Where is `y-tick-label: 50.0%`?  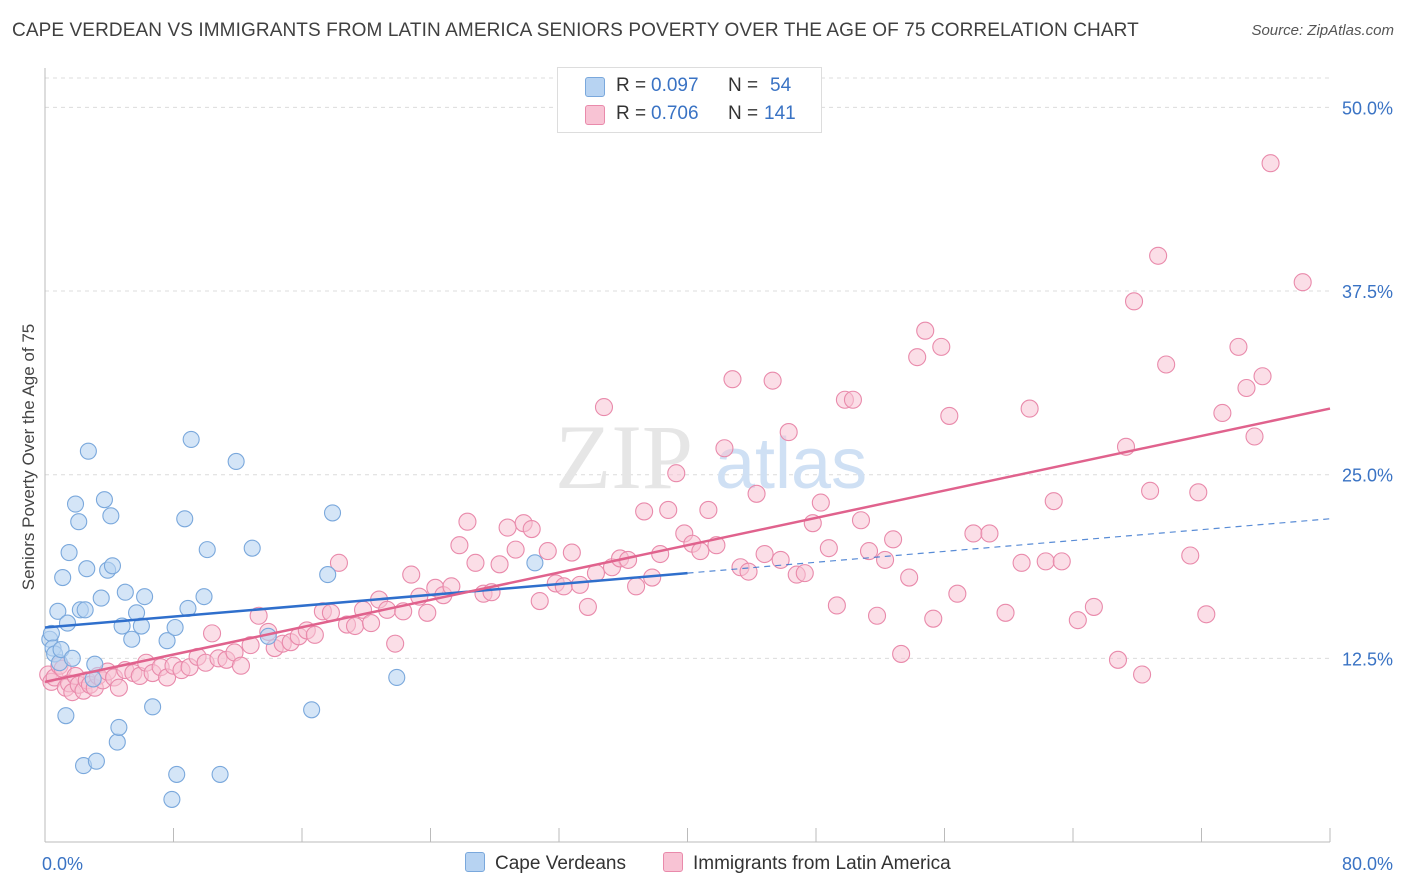 y-tick-label: 50.0% is located at coordinates (1367, 108).